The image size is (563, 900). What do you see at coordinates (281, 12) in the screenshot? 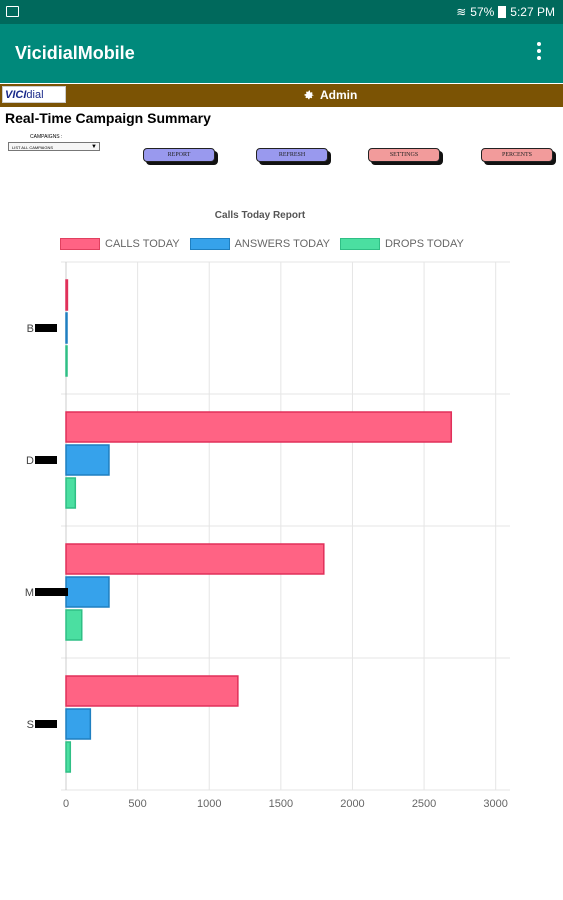
I see `status-bar: ≋ 57% 5:27 PM` at bounding box center [281, 12].